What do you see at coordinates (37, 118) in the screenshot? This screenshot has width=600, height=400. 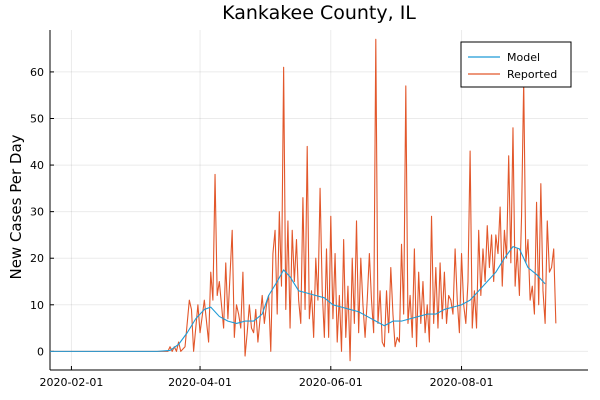 I see `y-tick-label-5: 50` at bounding box center [37, 118].